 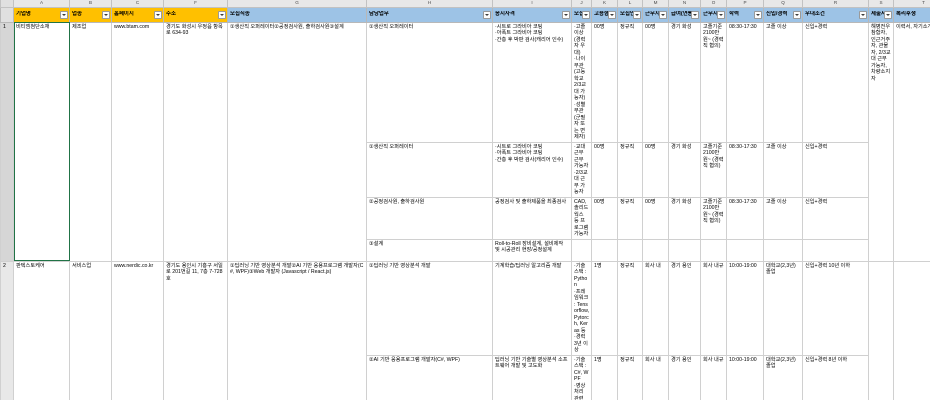 What do you see at coordinates (835, 4) in the screenshot?
I see `column-header-R: R` at bounding box center [835, 4].